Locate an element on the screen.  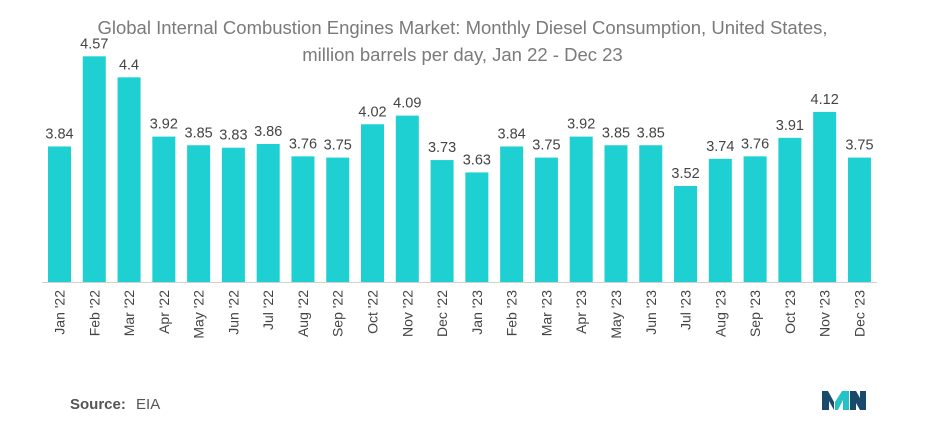
x-tick-label: Dec '22 is located at coordinates (442, 313).